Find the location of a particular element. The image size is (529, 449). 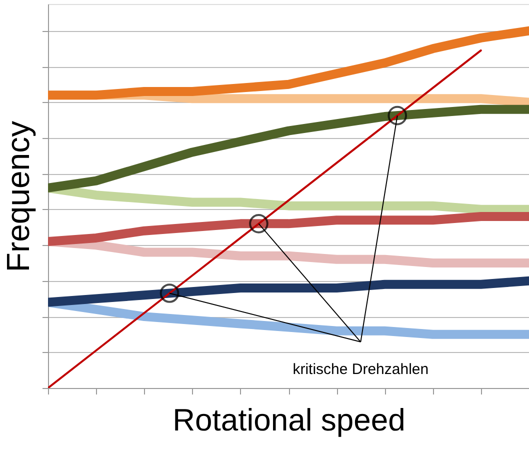

y-axis-title: Frequency is located at coordinates (18, 196).